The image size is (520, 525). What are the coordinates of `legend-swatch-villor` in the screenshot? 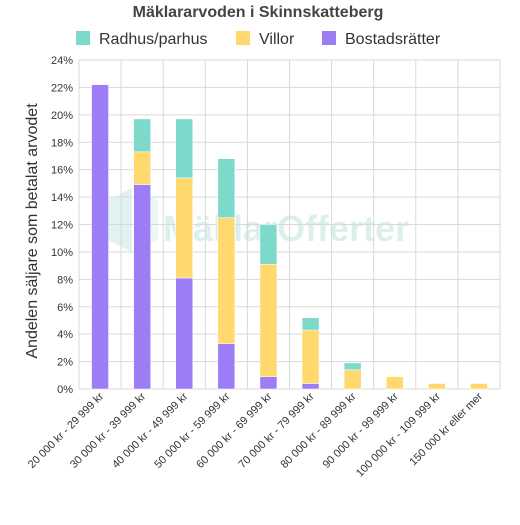 It's located at (243, 38).